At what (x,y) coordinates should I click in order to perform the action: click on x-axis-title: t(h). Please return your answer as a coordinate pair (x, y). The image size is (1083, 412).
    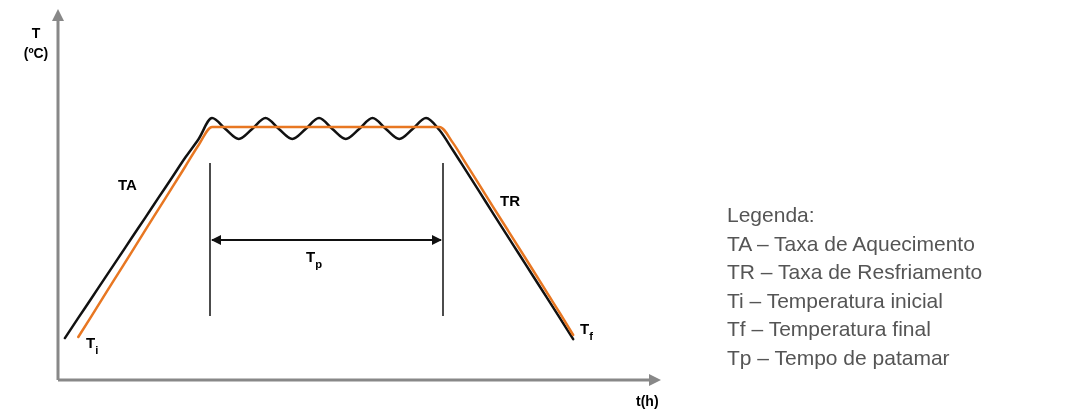
    Looking at the image, I should click on (647, 401).